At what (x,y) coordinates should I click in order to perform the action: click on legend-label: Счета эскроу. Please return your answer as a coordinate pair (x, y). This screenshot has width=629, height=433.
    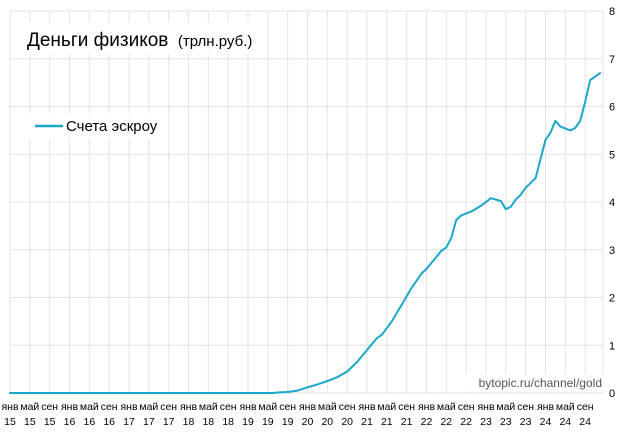
    Looking at the image, I should click on (112, 126).